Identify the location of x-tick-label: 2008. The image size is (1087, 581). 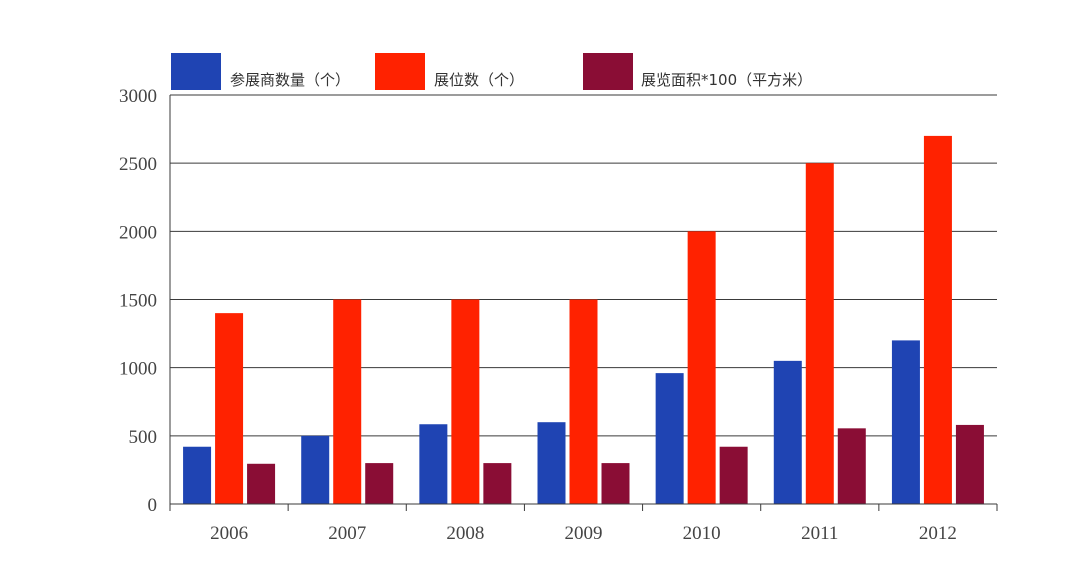
(465, 533).